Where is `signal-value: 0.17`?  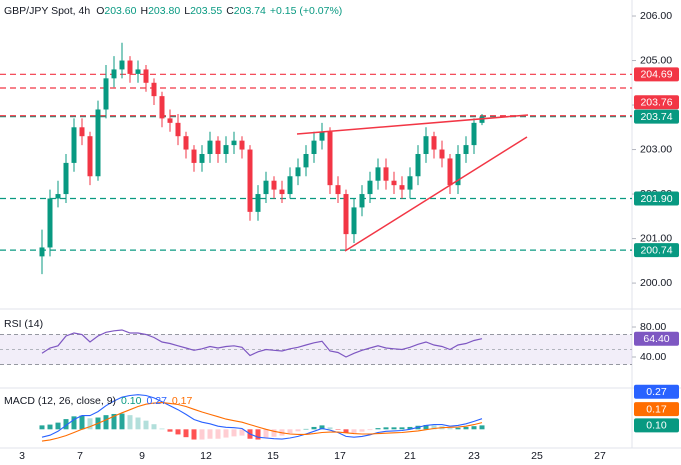 signal-value: 0.17 is located at coordinates (182, 401).